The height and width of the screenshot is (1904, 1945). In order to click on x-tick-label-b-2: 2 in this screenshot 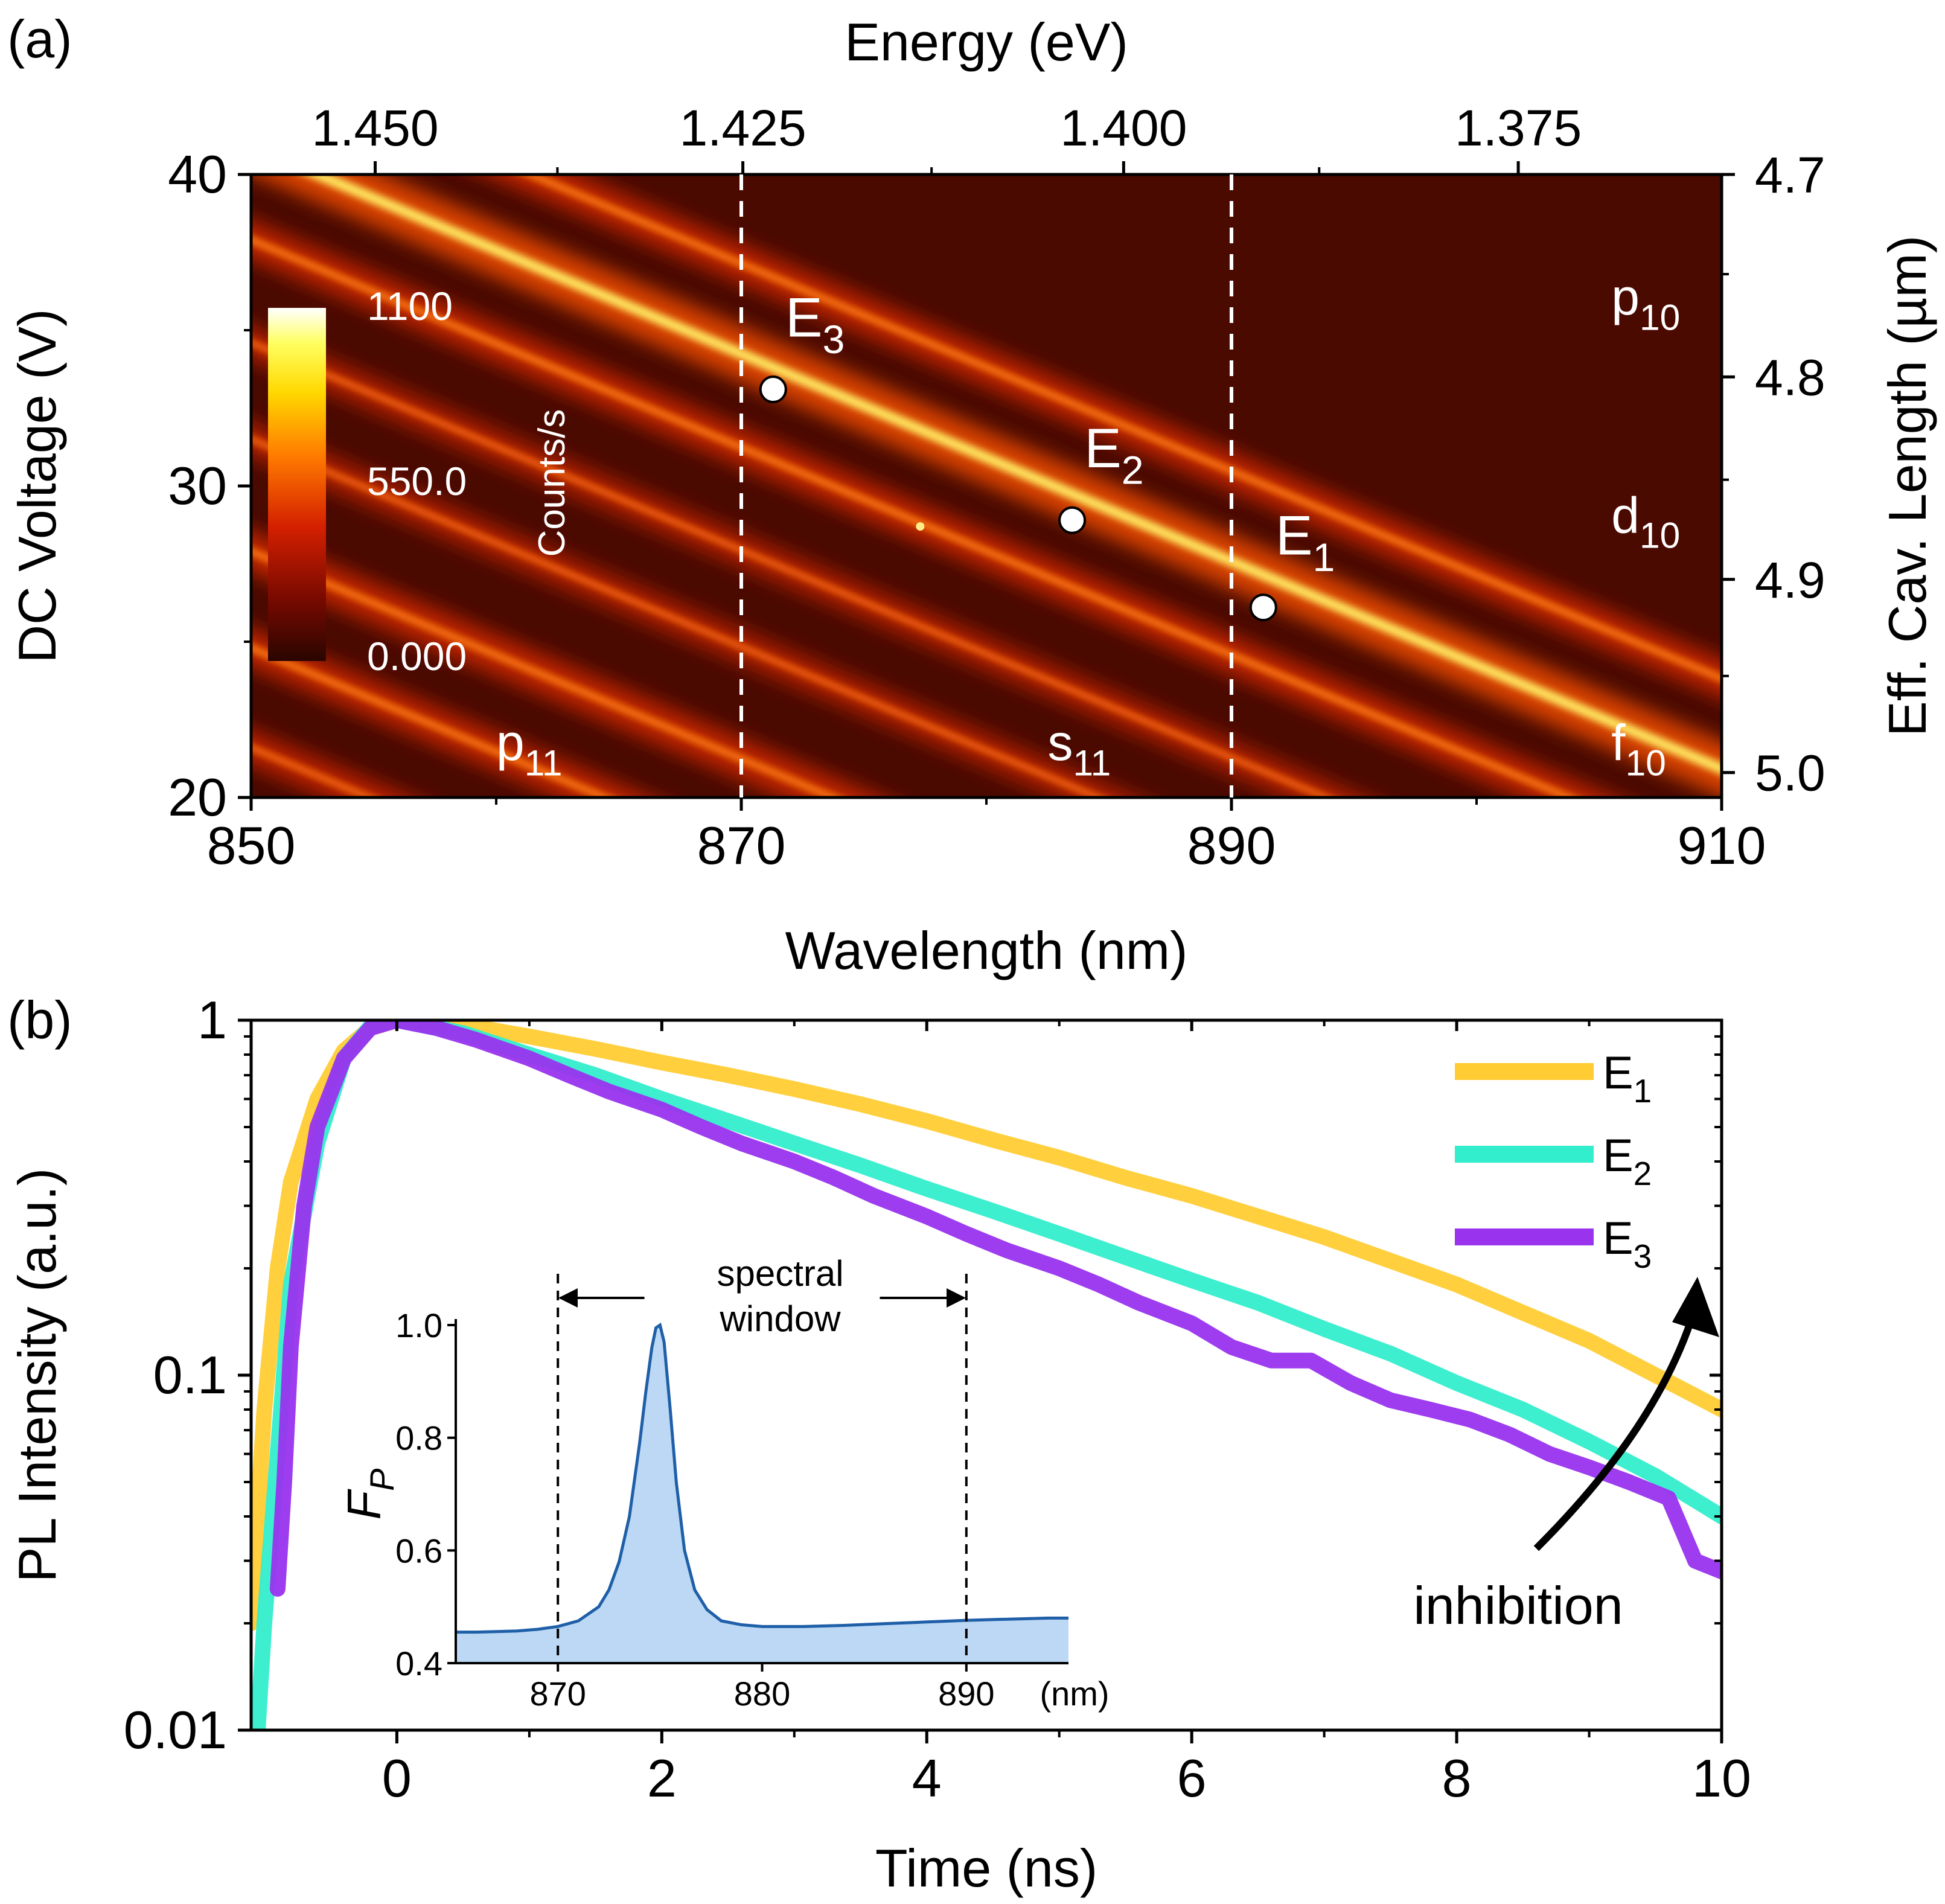, I will do `click(662, 1778)`.